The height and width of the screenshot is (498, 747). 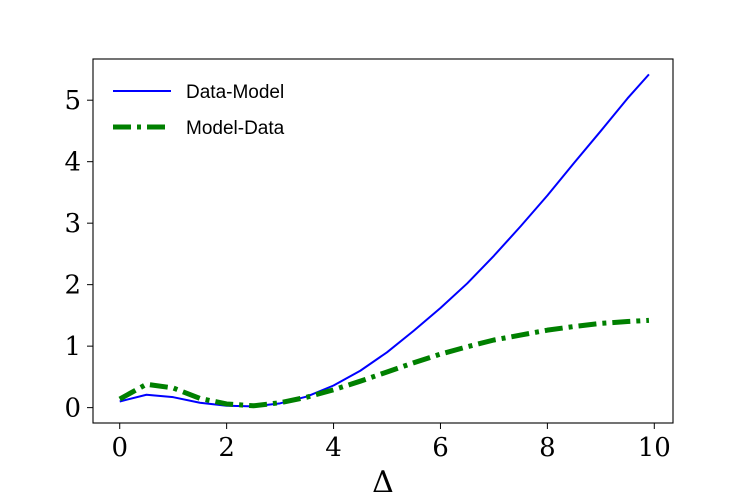 What do you see at coordinates (199, 110) in the screenshot?
I see `legend: Data-Model Model-Data` at bounding box center [199, 110].